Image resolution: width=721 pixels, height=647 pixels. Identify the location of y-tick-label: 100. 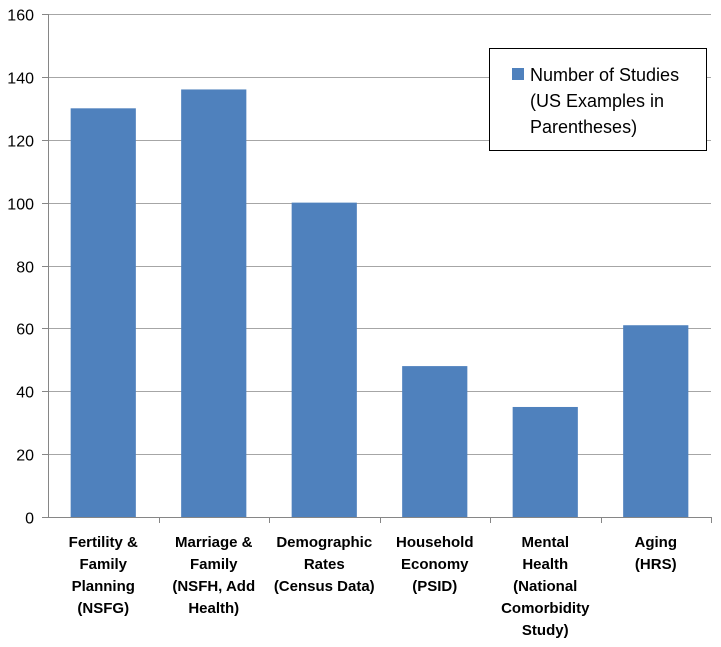
(20, 205).